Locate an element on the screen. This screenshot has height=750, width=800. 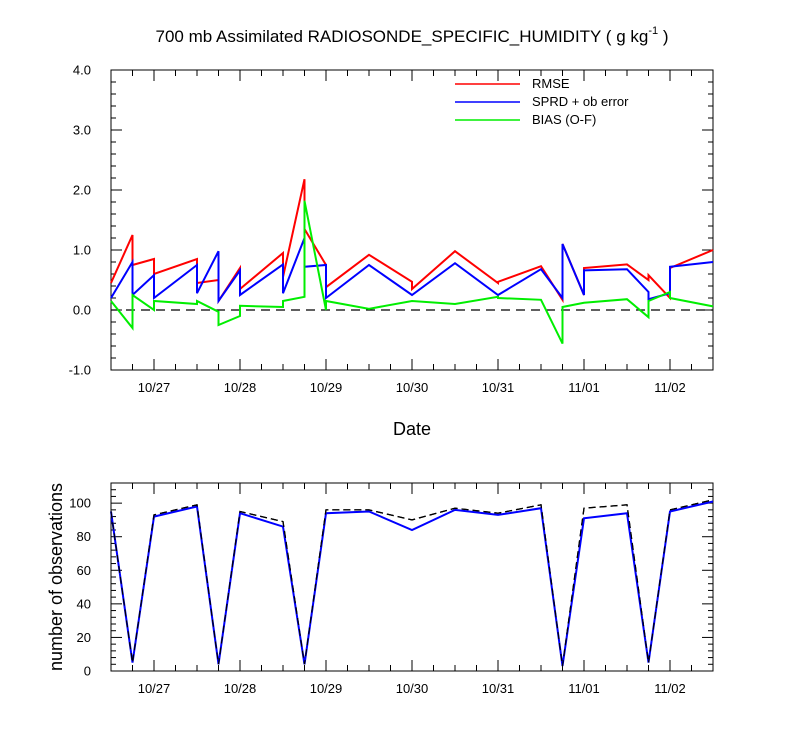
legend-label-rmse: RMSE is located at coordinates (551, 83).